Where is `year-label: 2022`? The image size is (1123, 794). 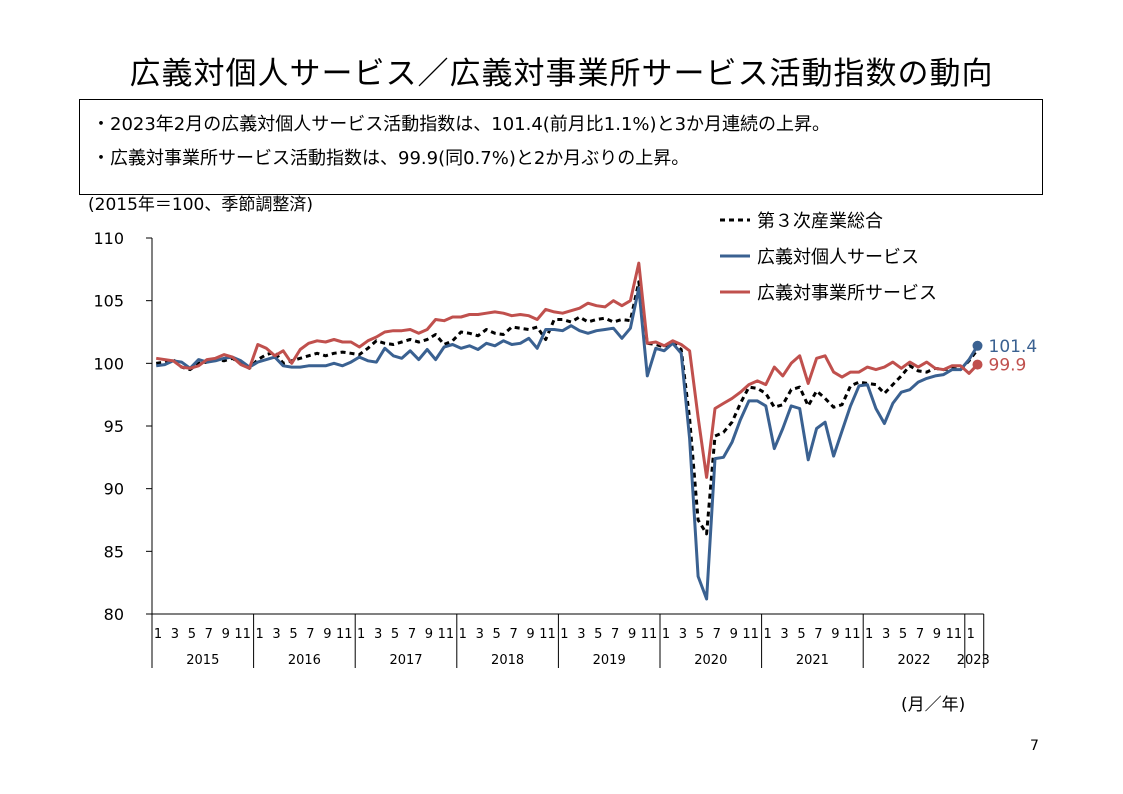 year-label: 2022 is located at coordinates (913, 660).